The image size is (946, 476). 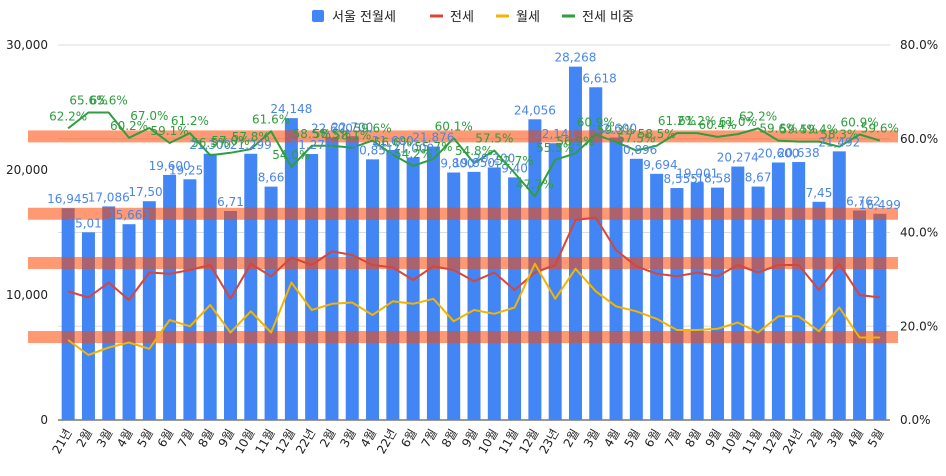 What do you see at coordinates (915, 420) in the screenshot?
I see `y-right-tick-0: 0.0%` at bounding box center [915, 420].